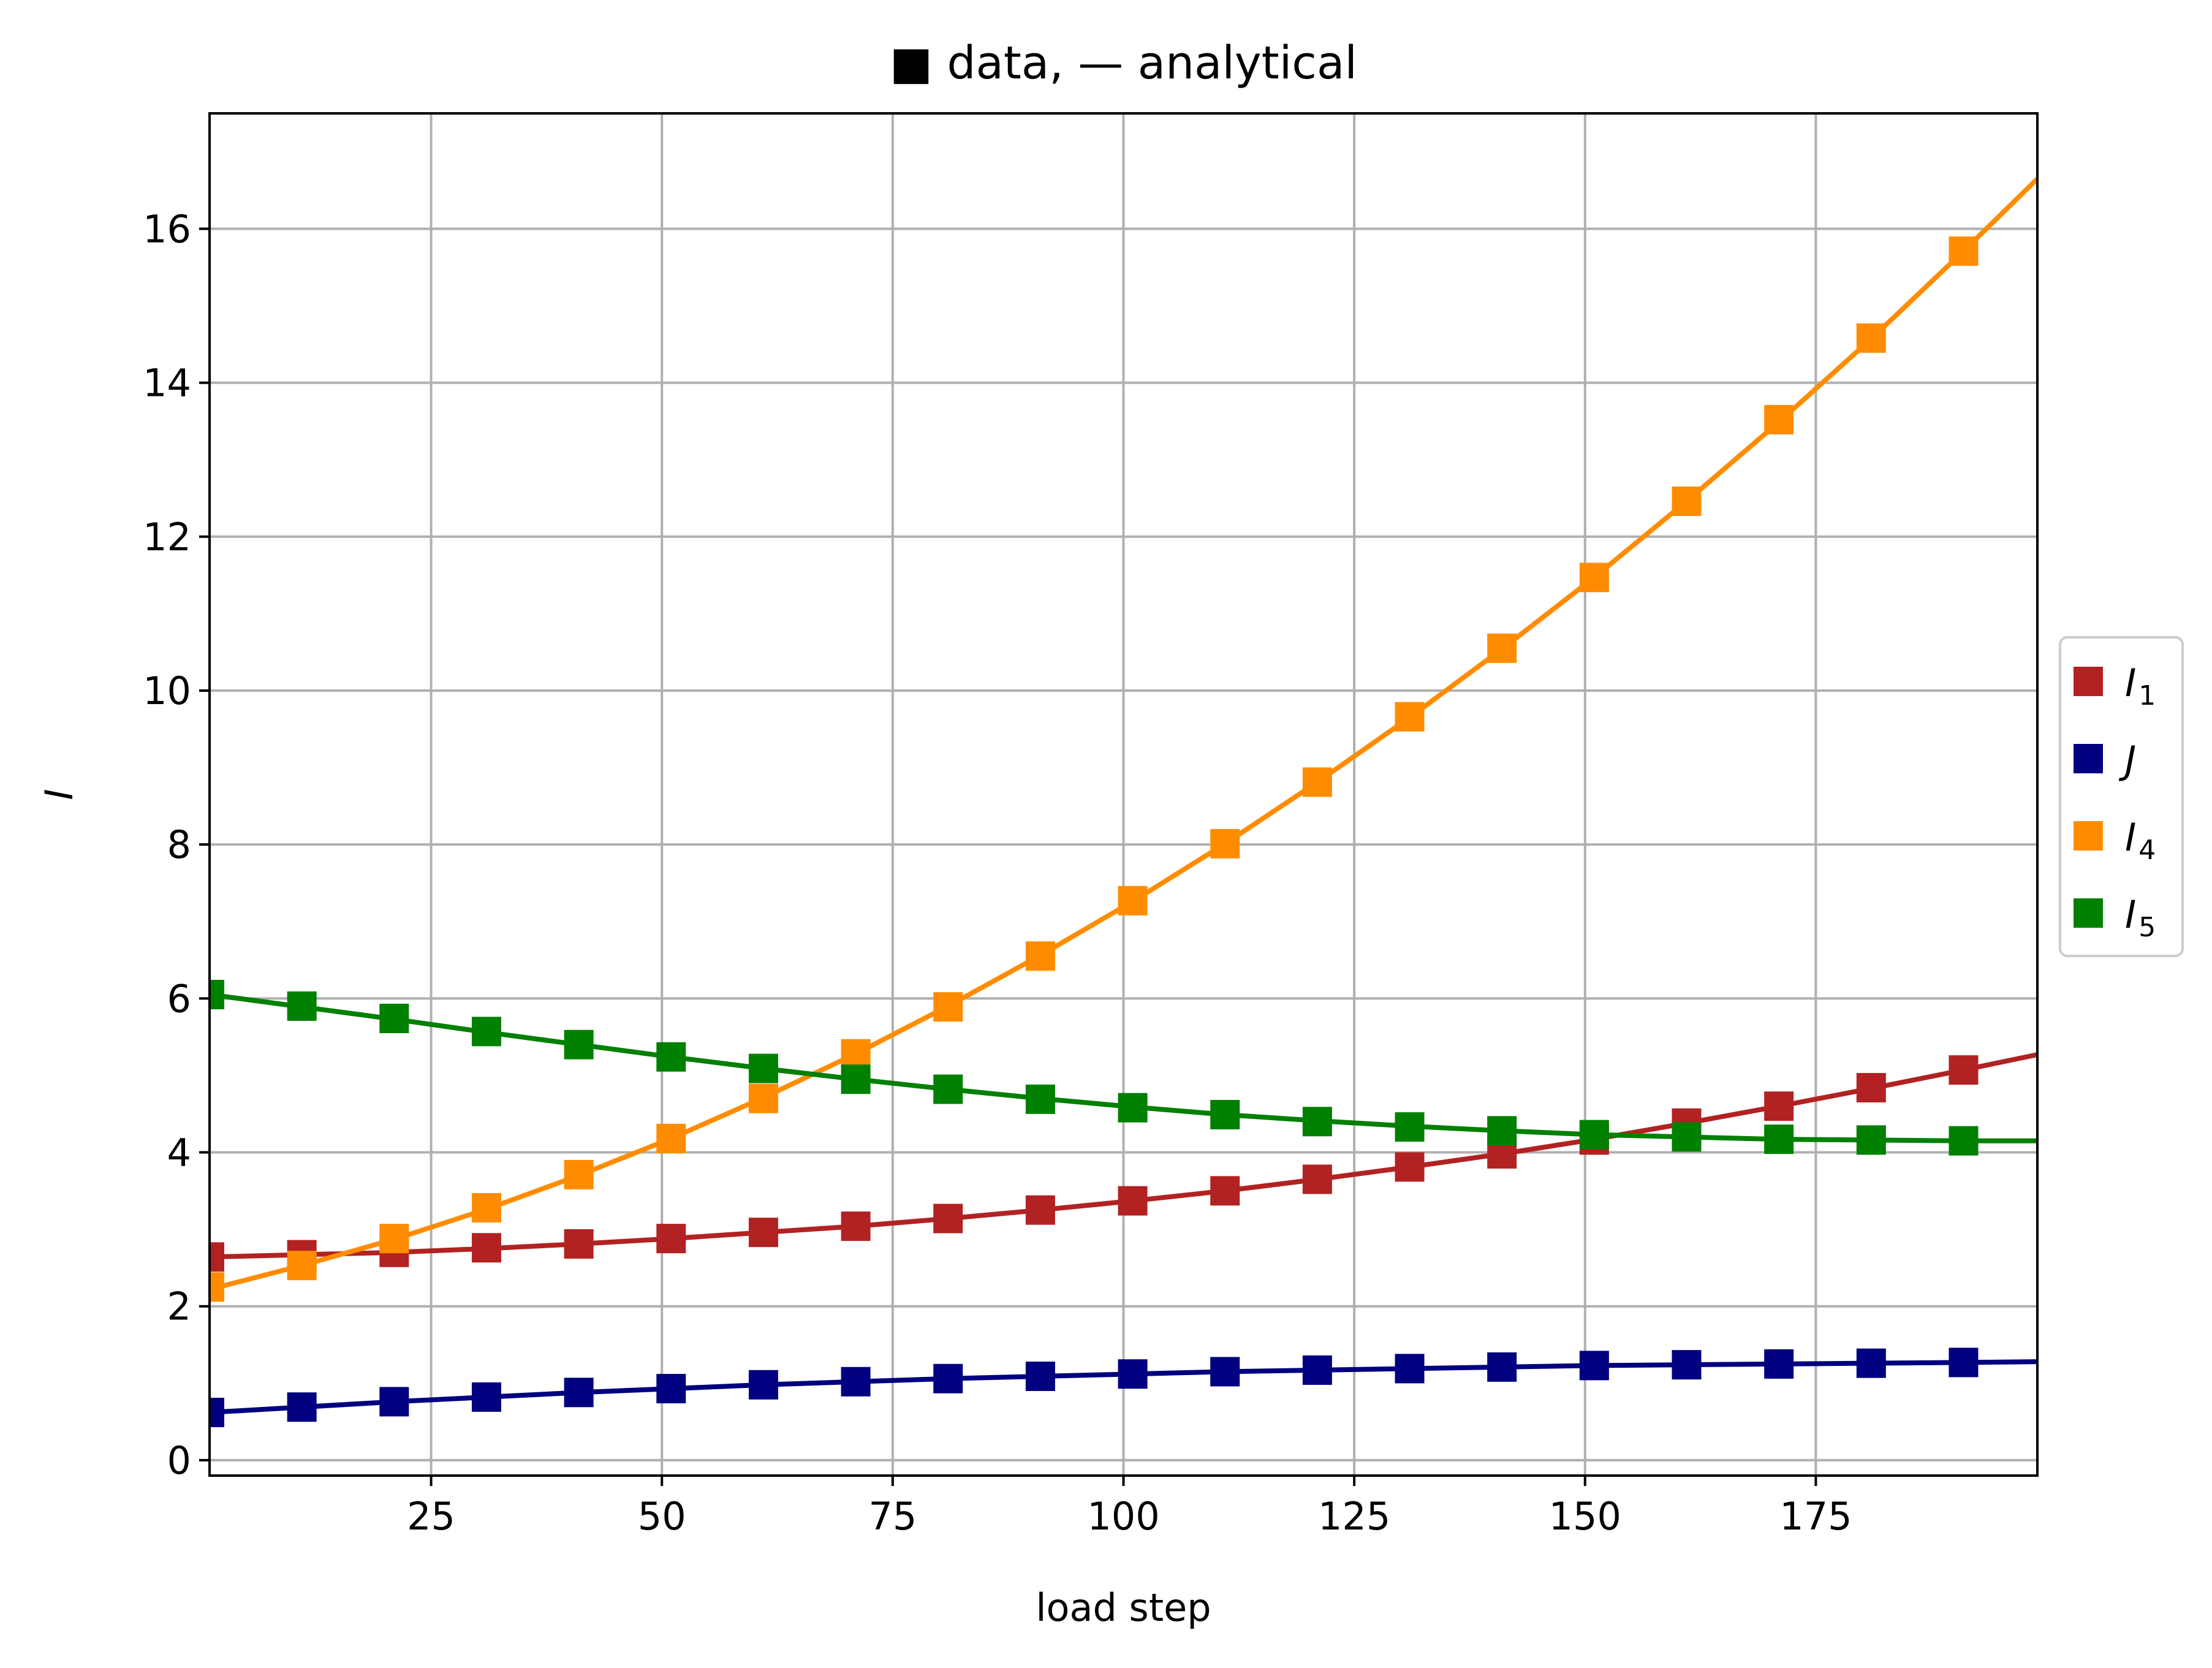 The height and width of the screenshot is (1668, 2212). What do you see at coordinates (2115, 686) in the screenshot?
I see `legend-item: I1` at bounding box center [2115, 686].